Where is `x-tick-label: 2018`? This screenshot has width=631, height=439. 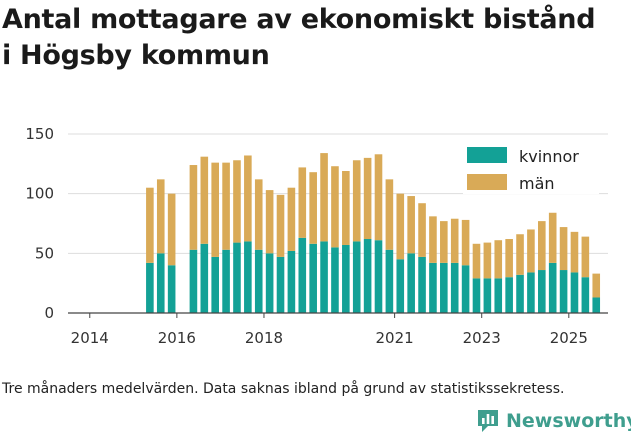
x-tick-label: 2018 is located at coordinates (264, 338).